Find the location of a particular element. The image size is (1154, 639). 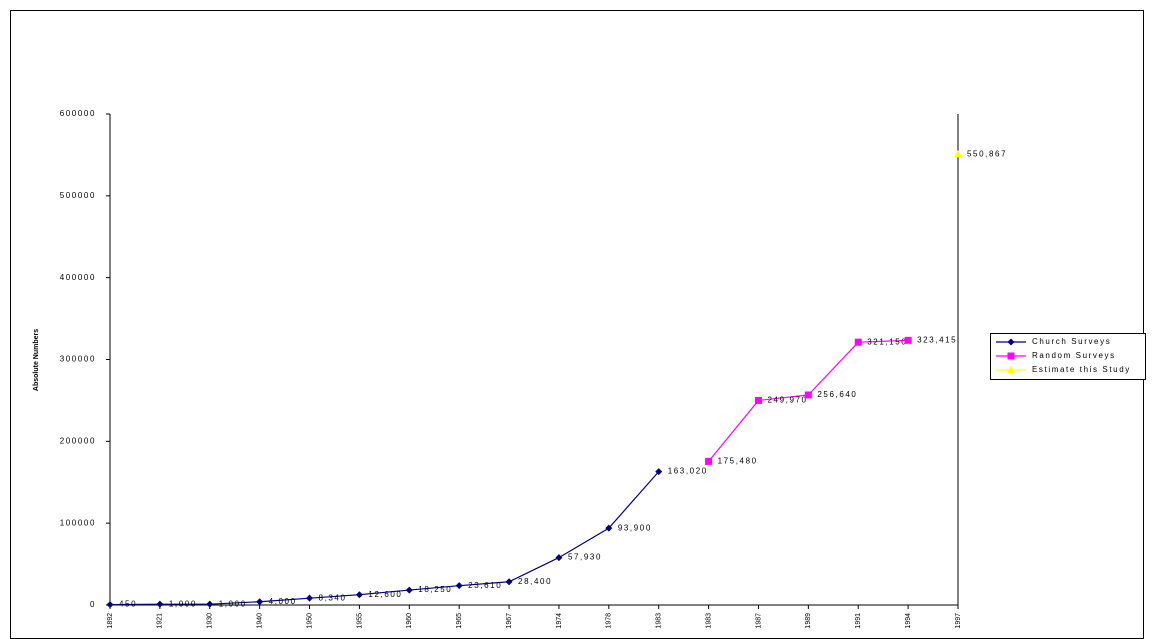

data-label: 321,150 is located at coordinates (887, 341).